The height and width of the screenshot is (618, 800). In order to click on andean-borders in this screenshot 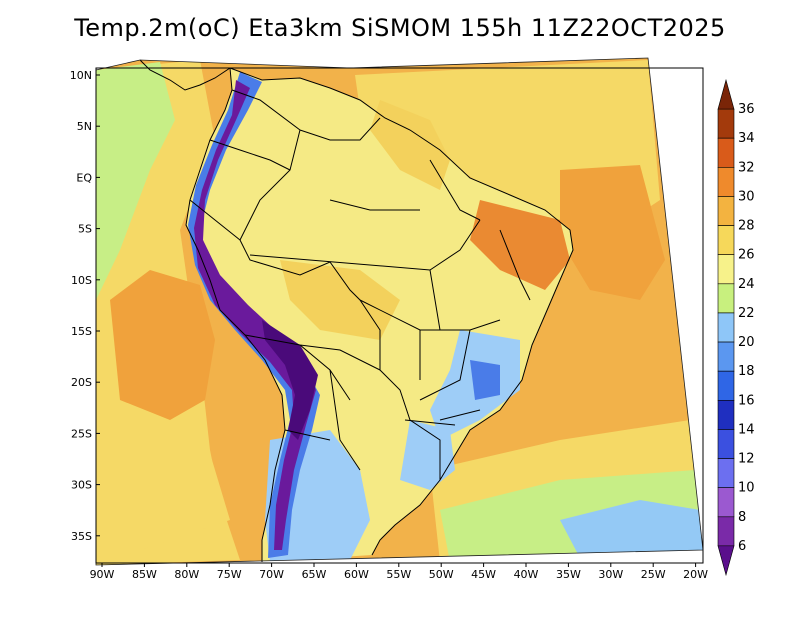, I will do `click(285, 280)`.